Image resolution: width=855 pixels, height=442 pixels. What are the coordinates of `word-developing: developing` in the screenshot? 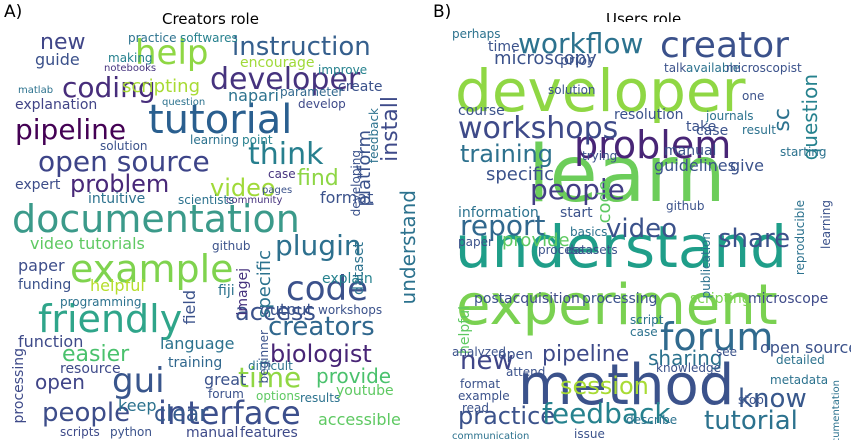 It's located at (356, 183).